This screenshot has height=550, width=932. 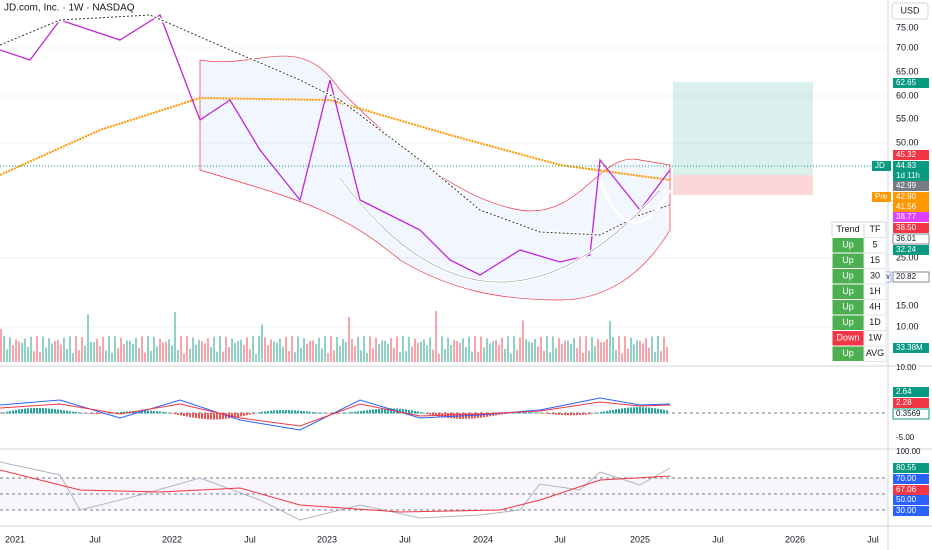 I want to click on rsi-badge, so click(x=911, y=490).